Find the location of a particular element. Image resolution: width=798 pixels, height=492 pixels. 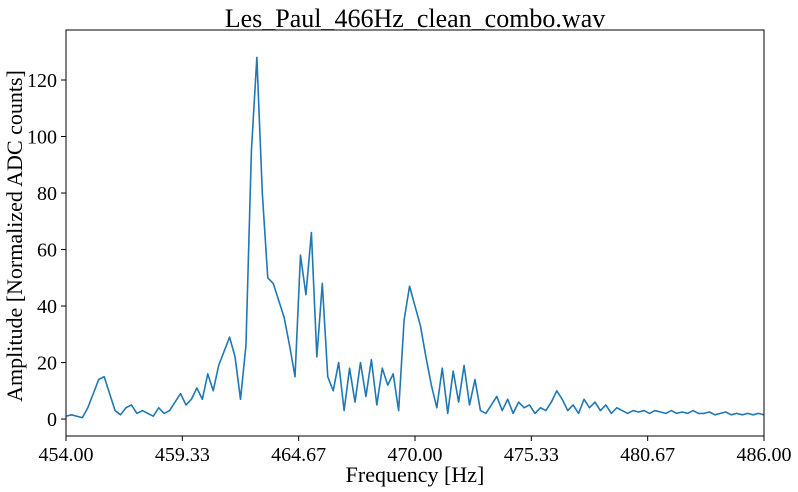

x-tick-label: 459.33 is located at coordinates (182, 455).